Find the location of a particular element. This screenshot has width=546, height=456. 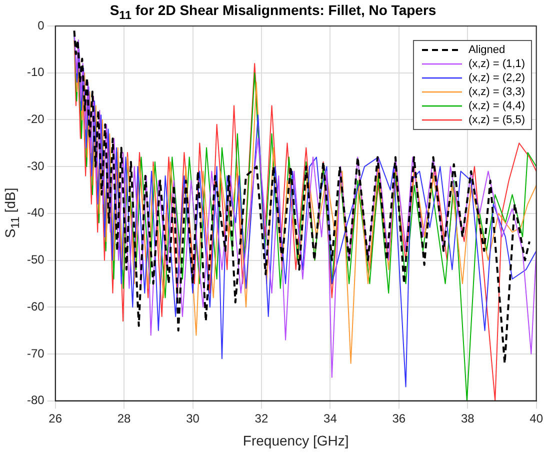

y-tick-label: -30 is located at coordinates (36, 165).